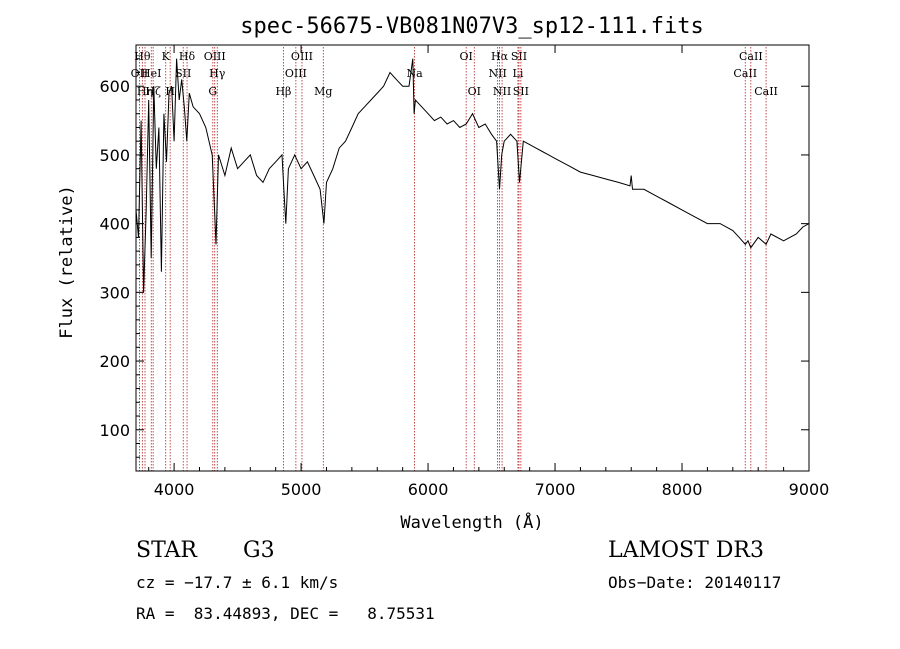  Describe the element at coordinates (518, 73) in the screenshot. I see `line-label-22: Li` at that location.